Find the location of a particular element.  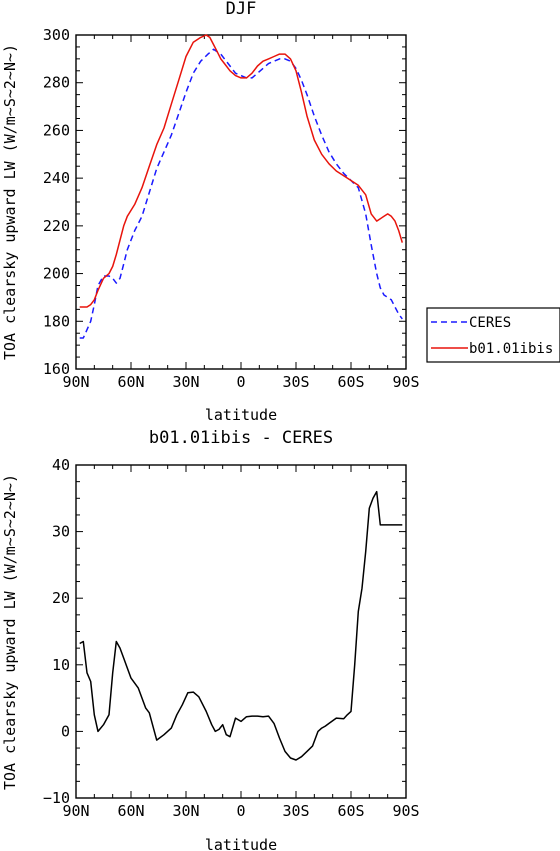

legend: CERES b01.01ibis is located at coordinates (493, 335).